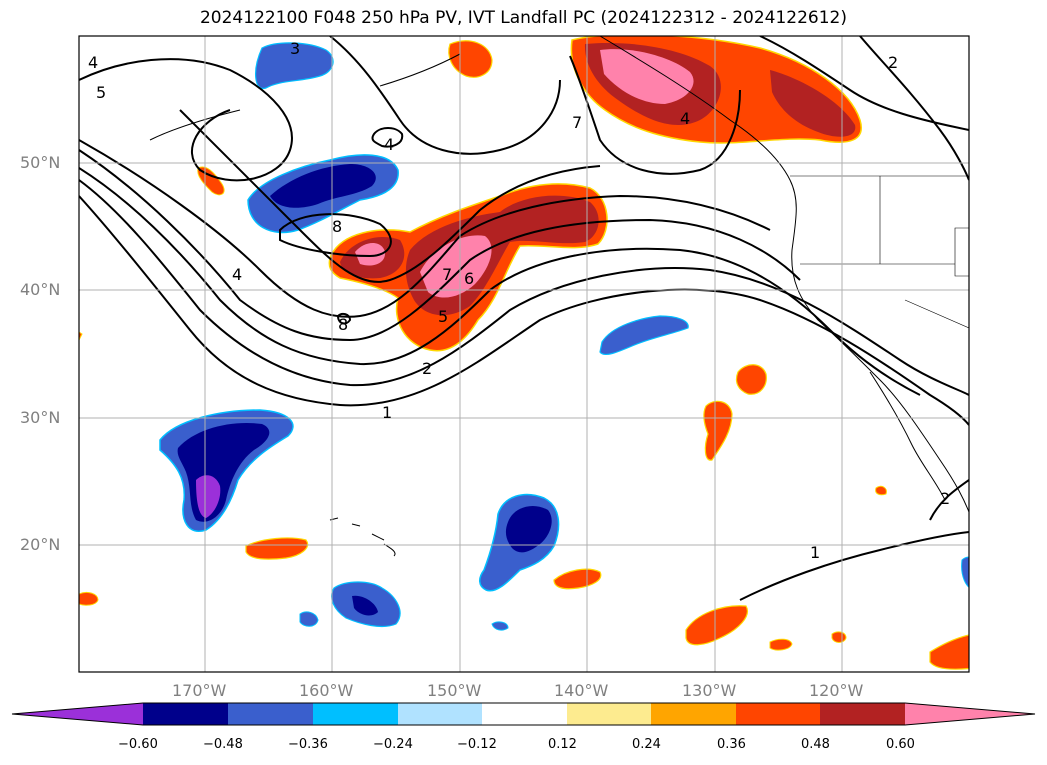 This screenshot has height=765, width=1047. I want to click on colorbar-tick-label: −0.24, so click(393, 744).